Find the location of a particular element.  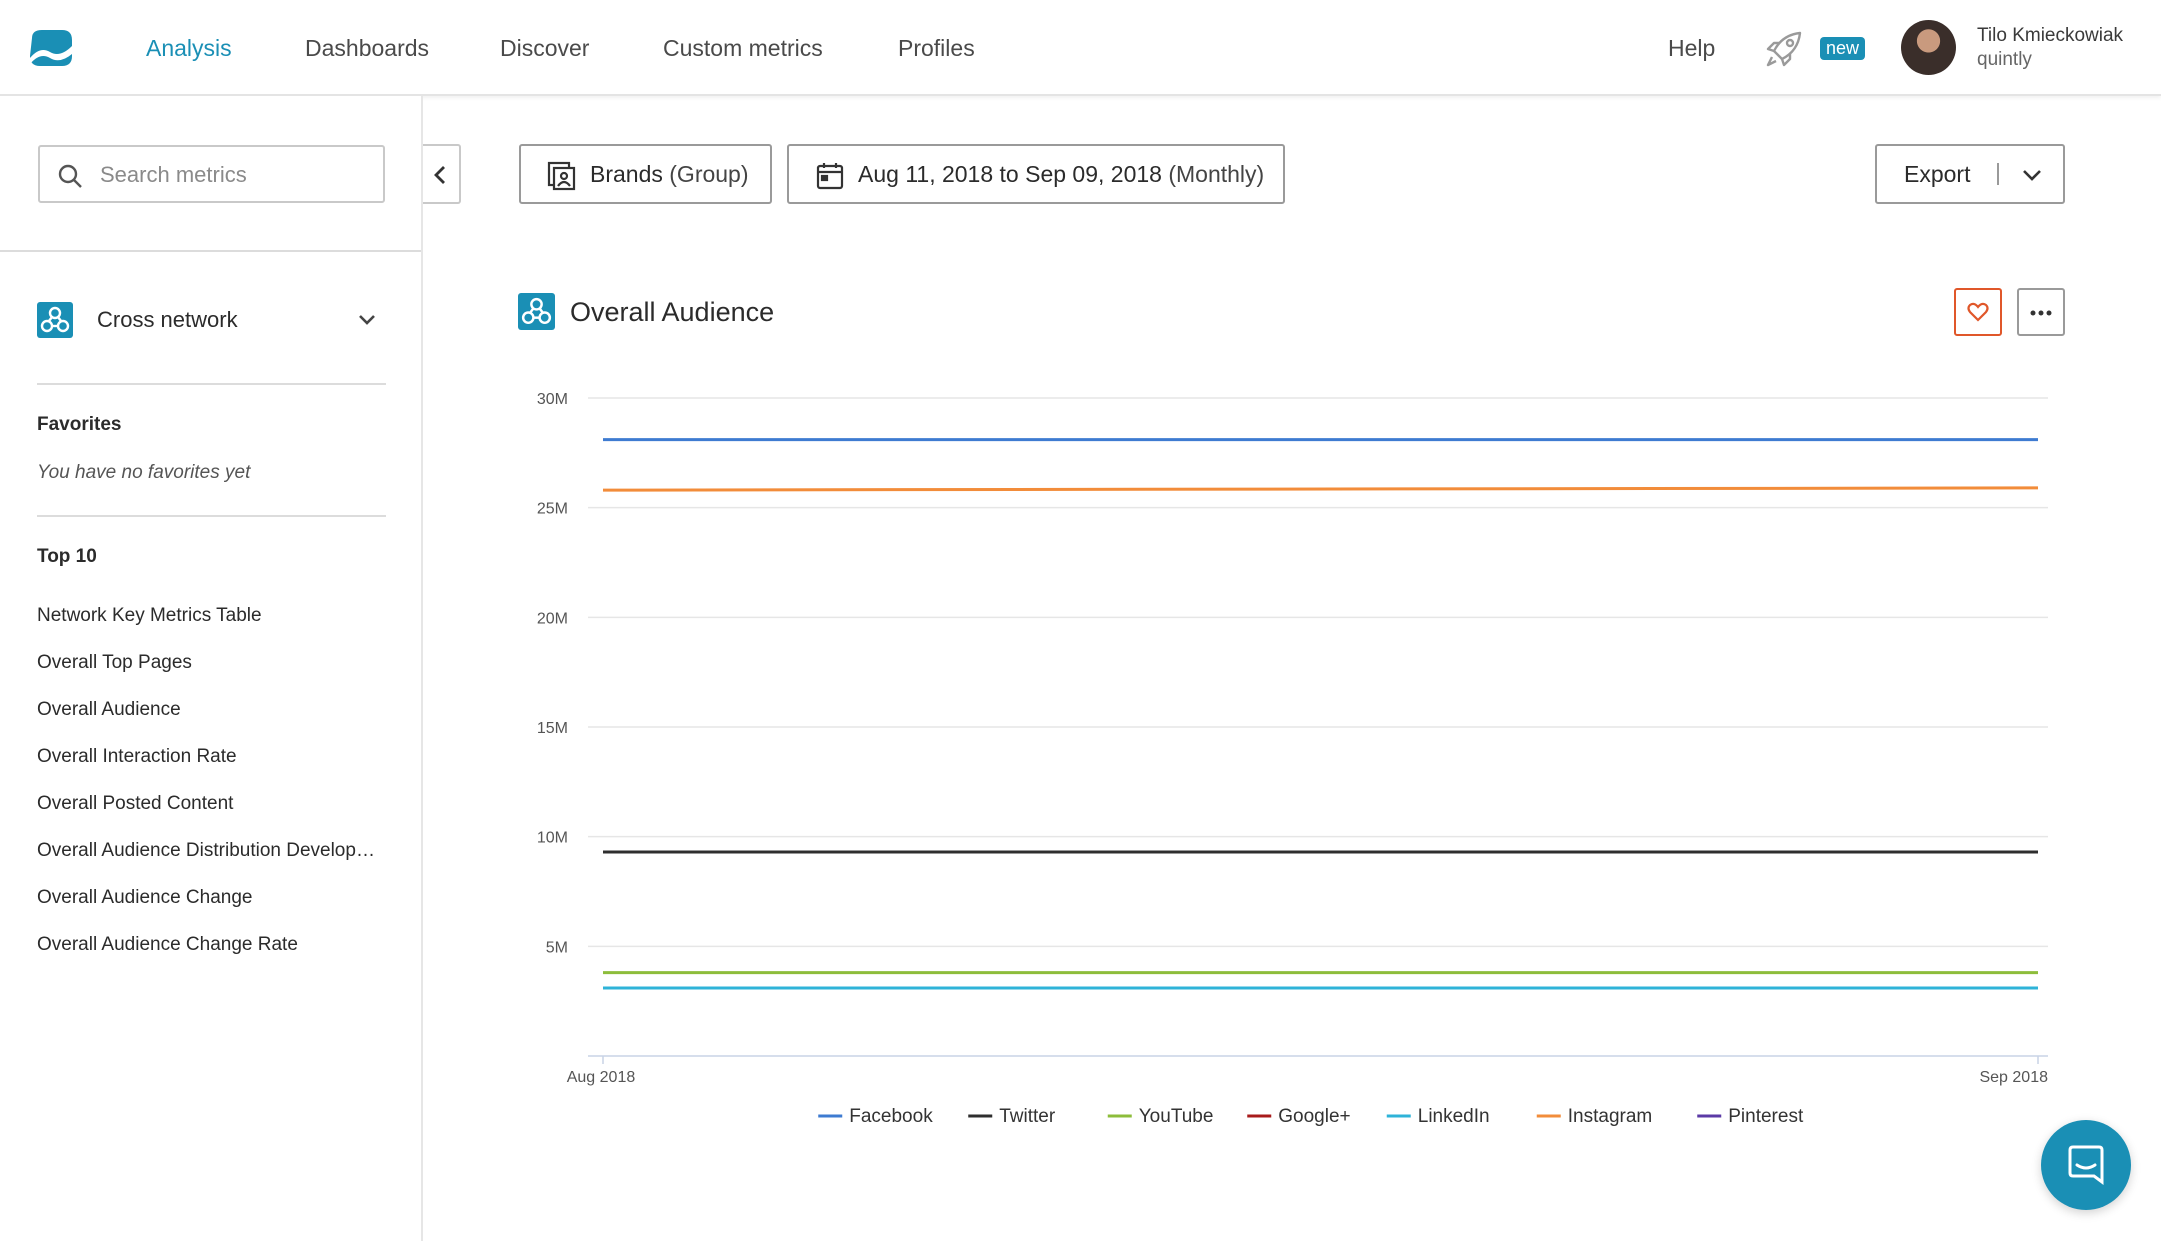

new-badge: new is located at coordinates (1843, 48).